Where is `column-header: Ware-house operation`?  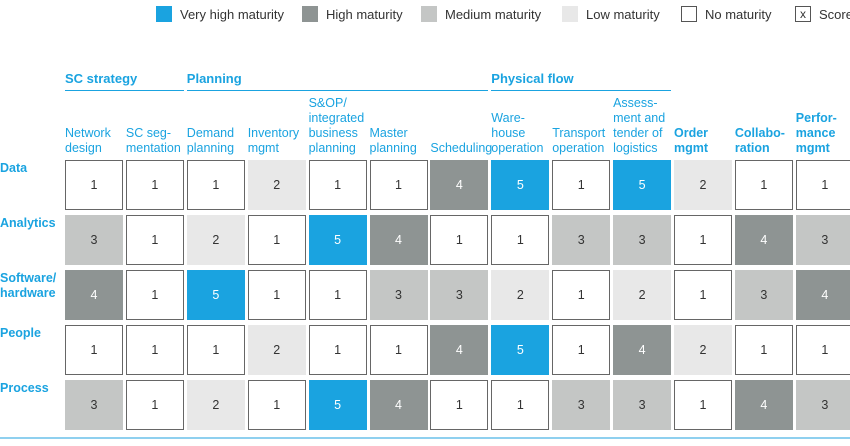
column-header: Ware-house operation is located at coordinates (517, 133).